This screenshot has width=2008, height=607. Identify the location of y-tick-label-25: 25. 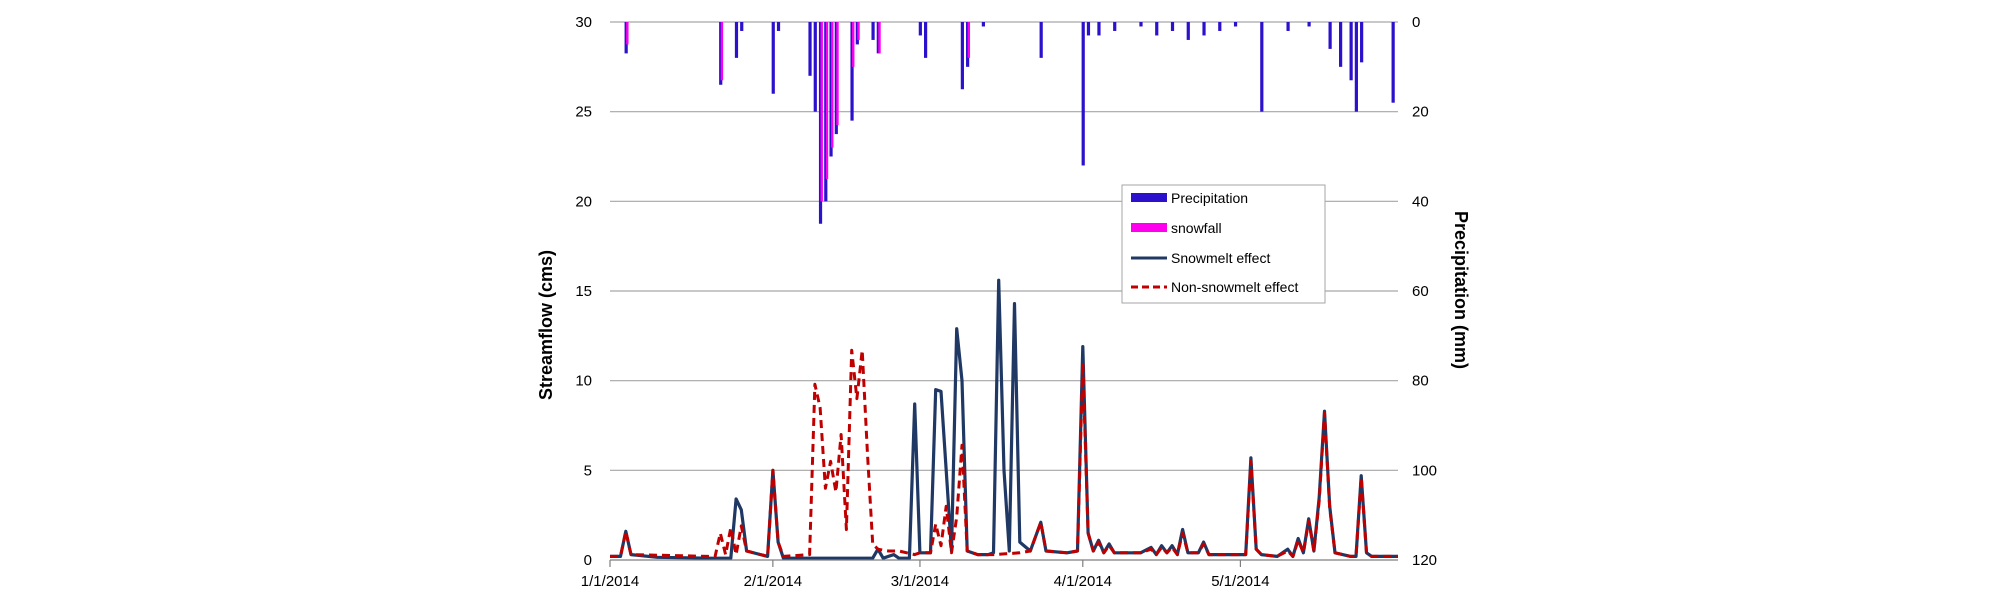
(583, 112).